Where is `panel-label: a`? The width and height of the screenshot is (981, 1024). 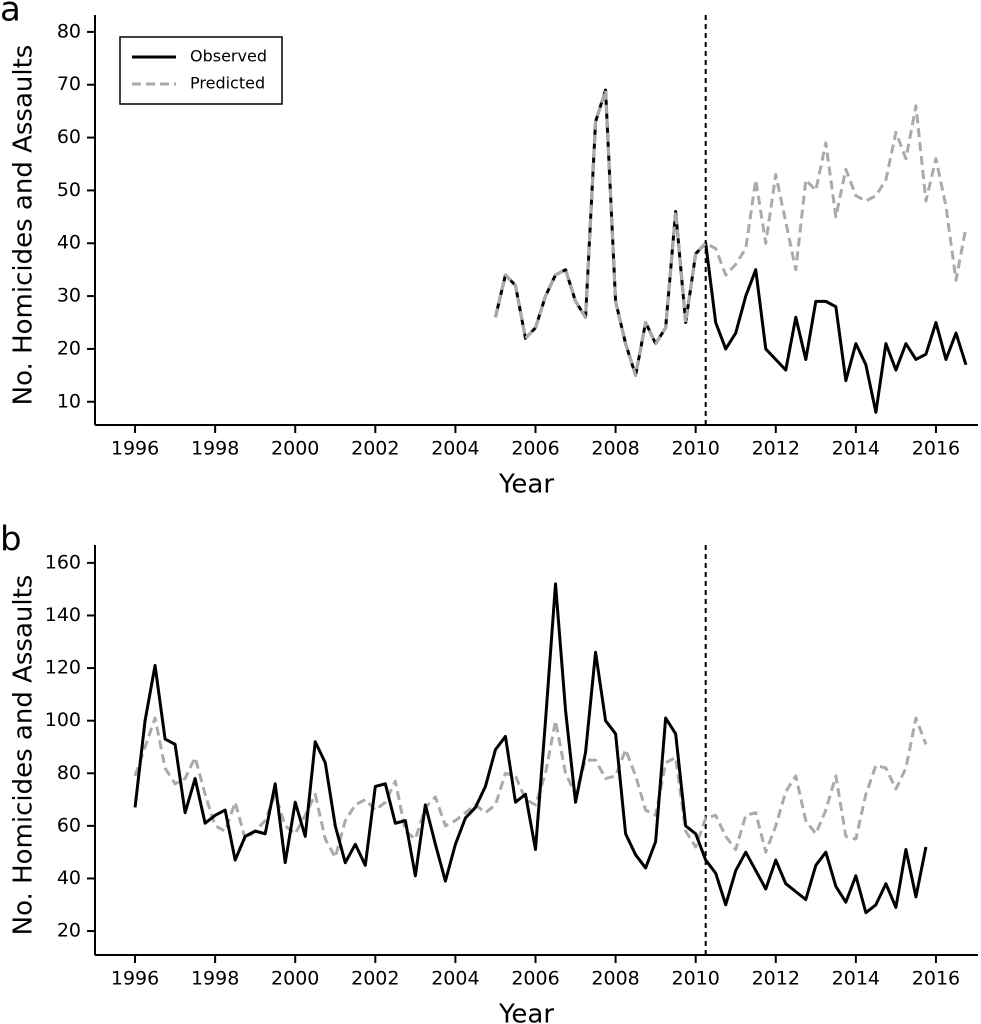 panel-label: a is located at coordinates (10, 15).